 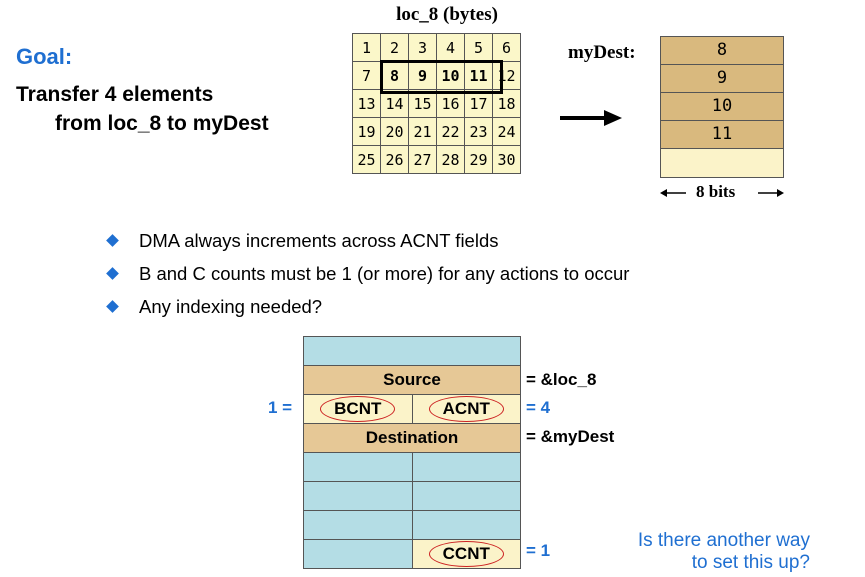 I want to click on param-row-ccnt: CCNT, so click(x=412, y=554).